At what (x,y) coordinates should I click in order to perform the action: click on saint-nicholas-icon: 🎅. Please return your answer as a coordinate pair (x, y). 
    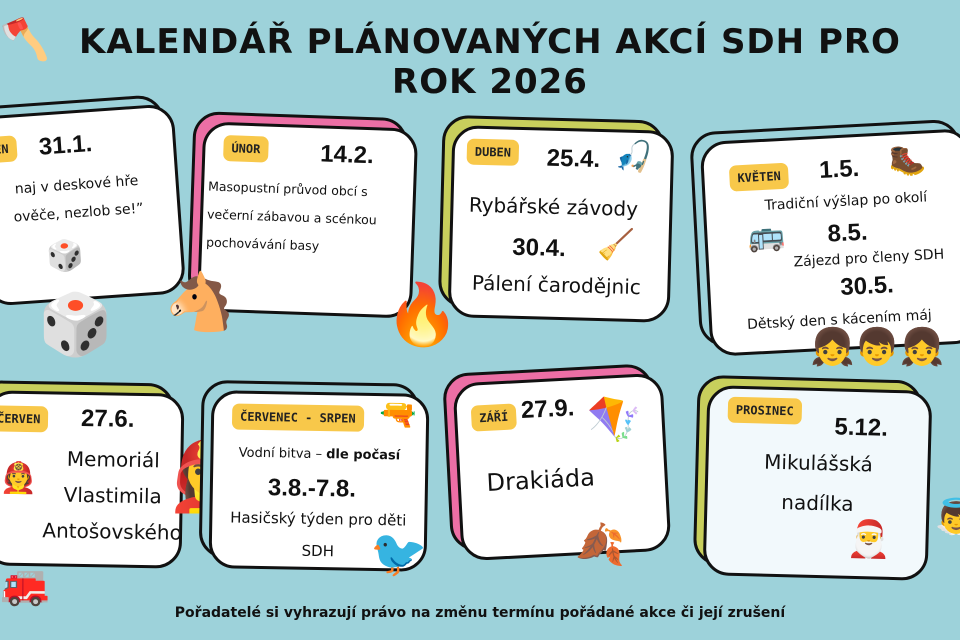
    Looking at the image, I should click on (869, 539).